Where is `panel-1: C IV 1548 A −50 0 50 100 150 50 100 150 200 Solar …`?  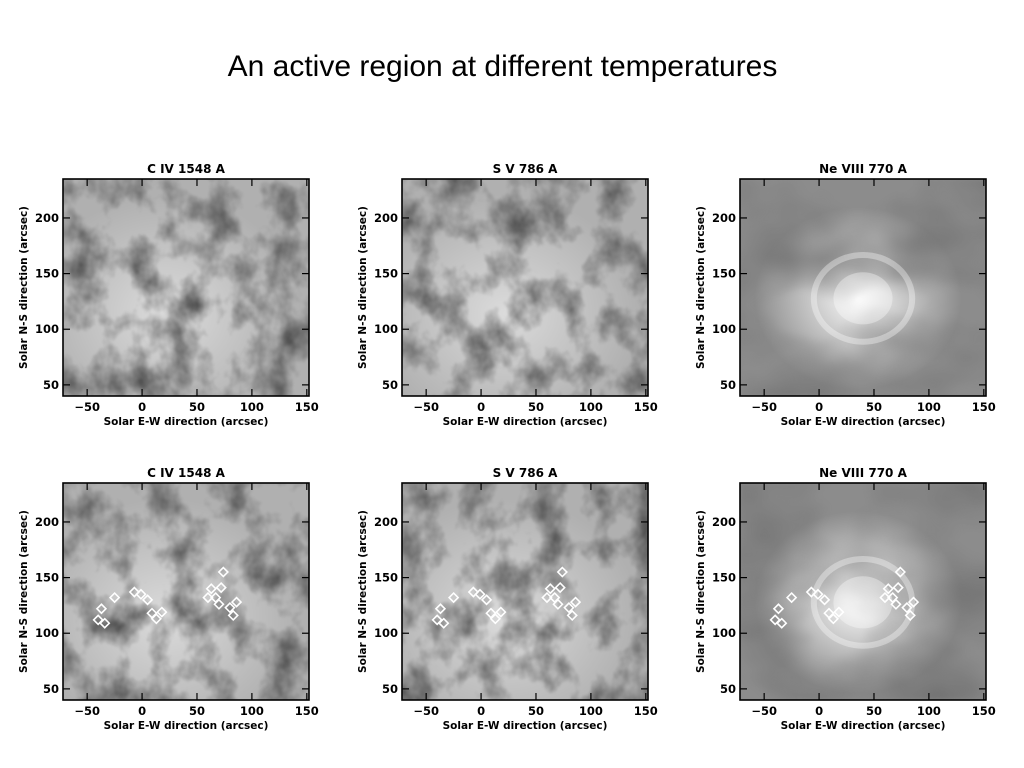 panel-1: C IV 1548 A −50 0 50 100 150 50 100 150 200 Solar … is located at coordinates (168, 295).